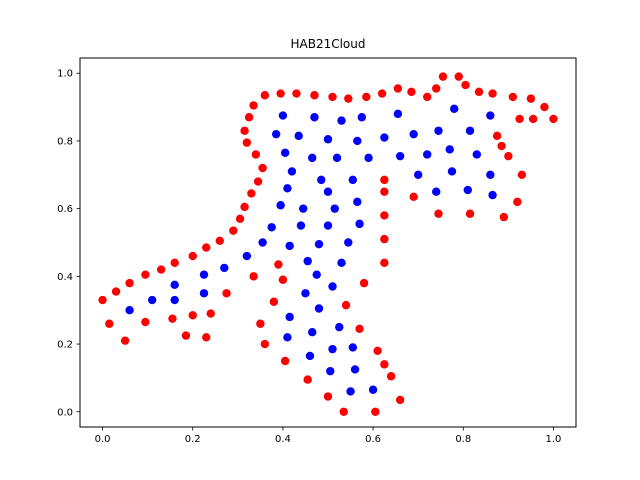 The width and height of the screenshot is (640, 480). What do you see at coordinates (65, 209) in the screenshot?
I see `y-tick-label: 0.6` at bounding box center [65, 209].